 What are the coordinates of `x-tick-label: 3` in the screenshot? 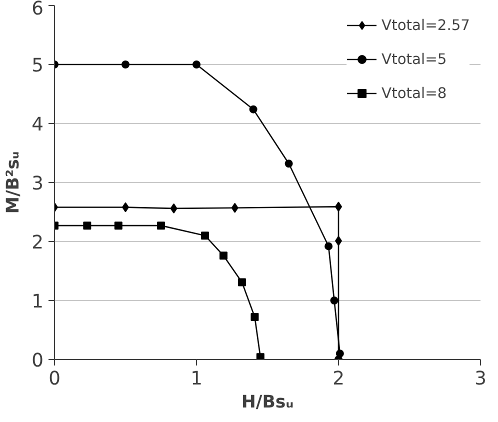 It's located at (480, 379).